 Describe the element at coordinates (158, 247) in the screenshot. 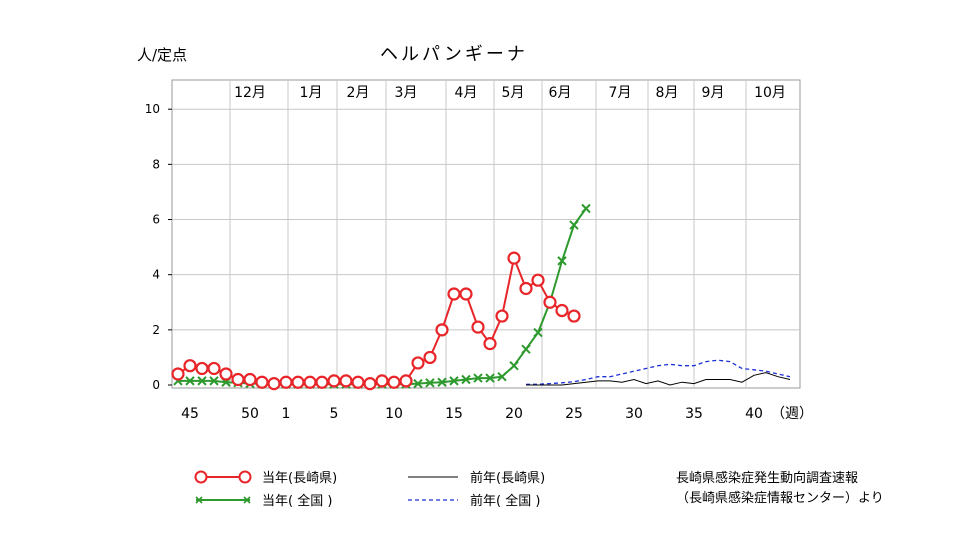

I see `y-axis-ticks: 0 2 4 6 8 10` at that location.